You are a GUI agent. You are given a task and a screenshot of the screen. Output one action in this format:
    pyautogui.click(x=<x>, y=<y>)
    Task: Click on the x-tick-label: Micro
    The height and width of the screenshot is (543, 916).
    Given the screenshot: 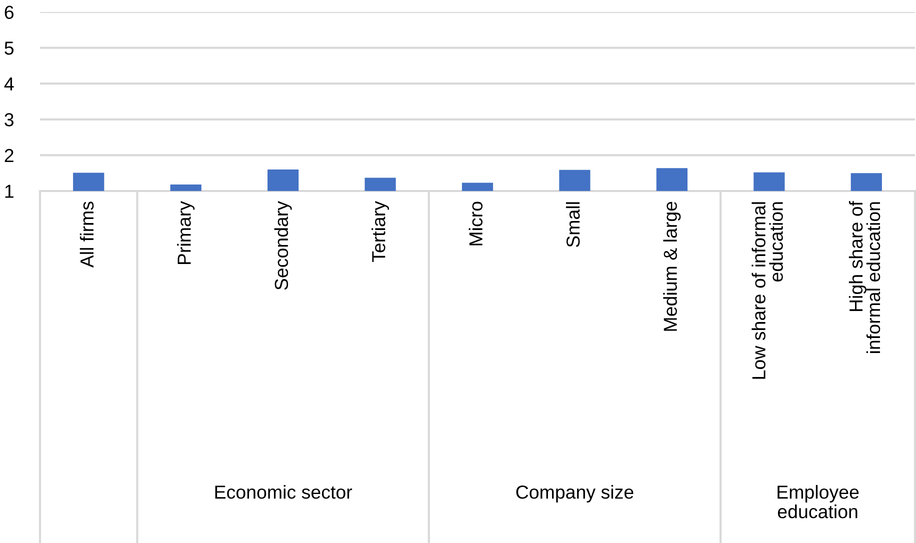 What is the action you would take?
    pyautogui.click(x=475, y=224)
    